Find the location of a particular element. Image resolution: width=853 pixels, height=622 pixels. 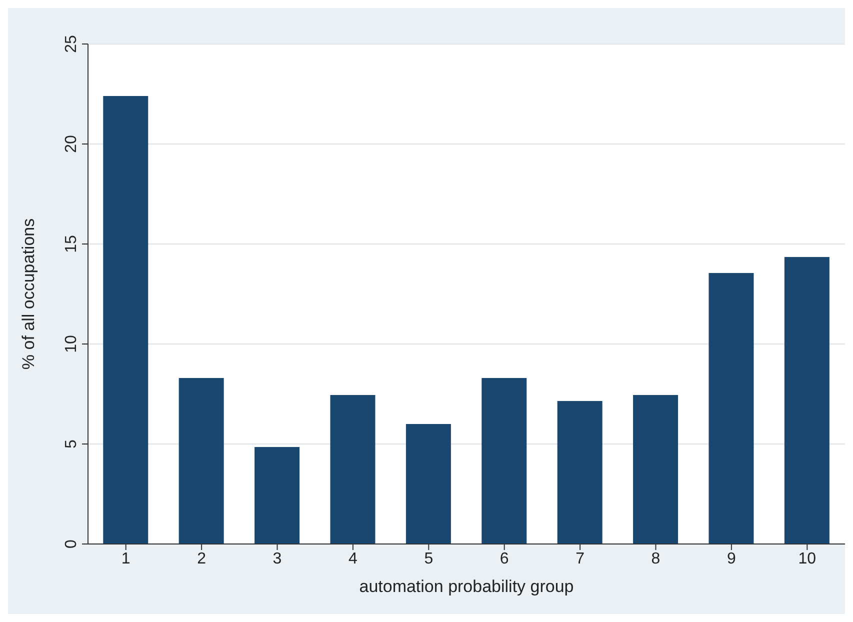

x-tick-label: 3 is located at coordinates (277, 559).